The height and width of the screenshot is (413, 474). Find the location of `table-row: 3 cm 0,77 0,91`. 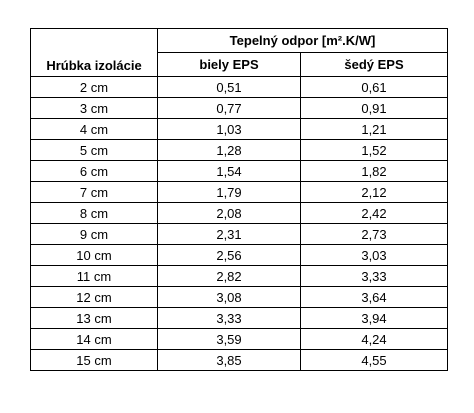

table-row: 3 cm 0,77 0,91 is located at coordinates (239, 108).